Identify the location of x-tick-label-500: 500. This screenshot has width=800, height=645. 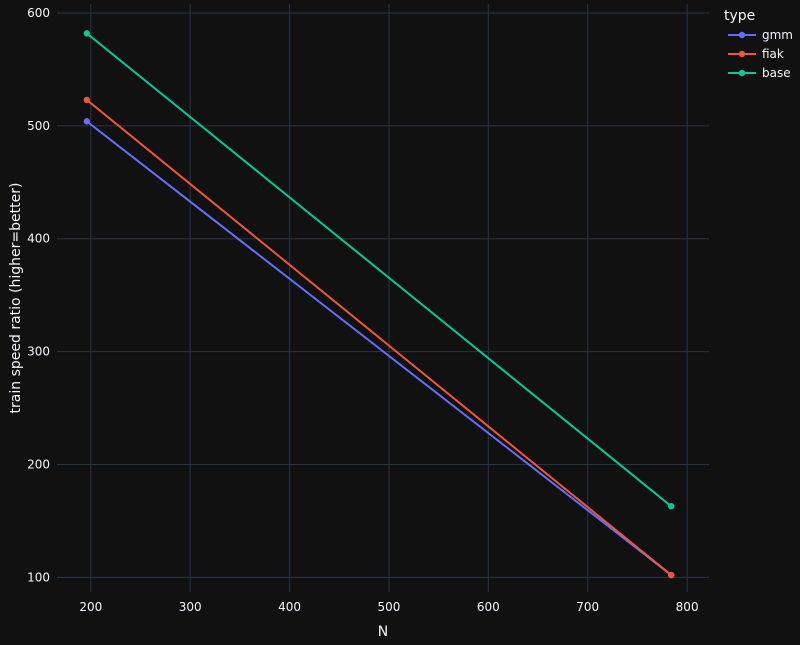
(389, 607).